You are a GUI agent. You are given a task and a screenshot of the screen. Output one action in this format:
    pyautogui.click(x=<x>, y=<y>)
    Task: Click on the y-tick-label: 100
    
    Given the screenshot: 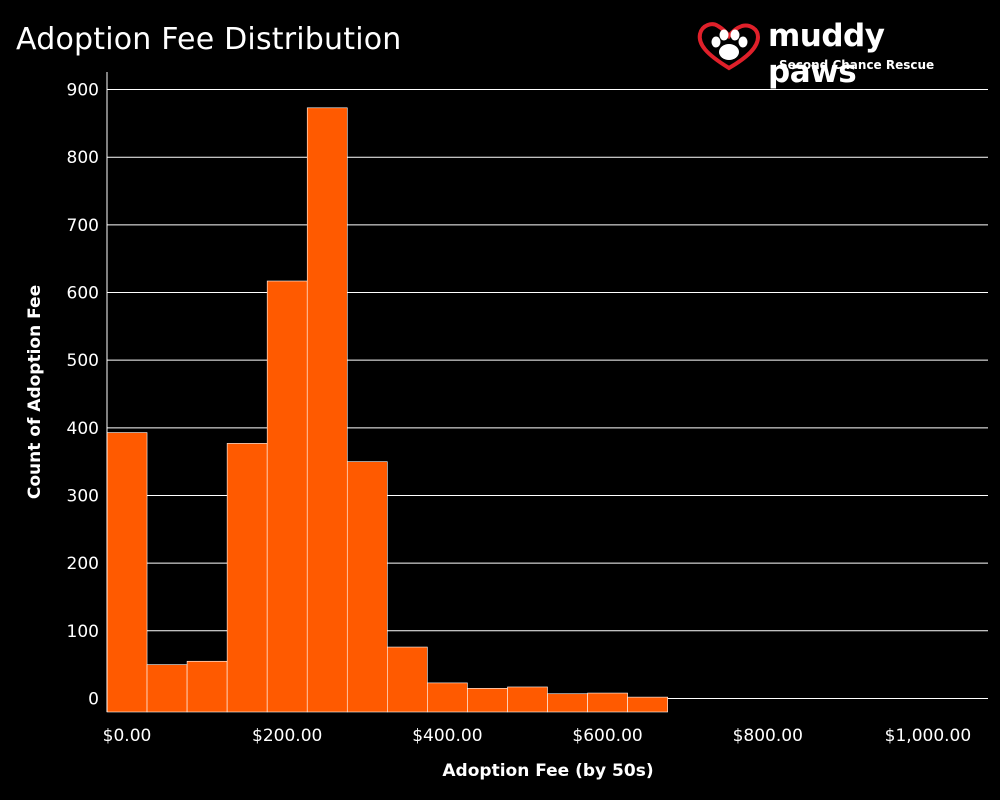 What is the action you would take?
    pyautogui.click(x=83, y=632)
    